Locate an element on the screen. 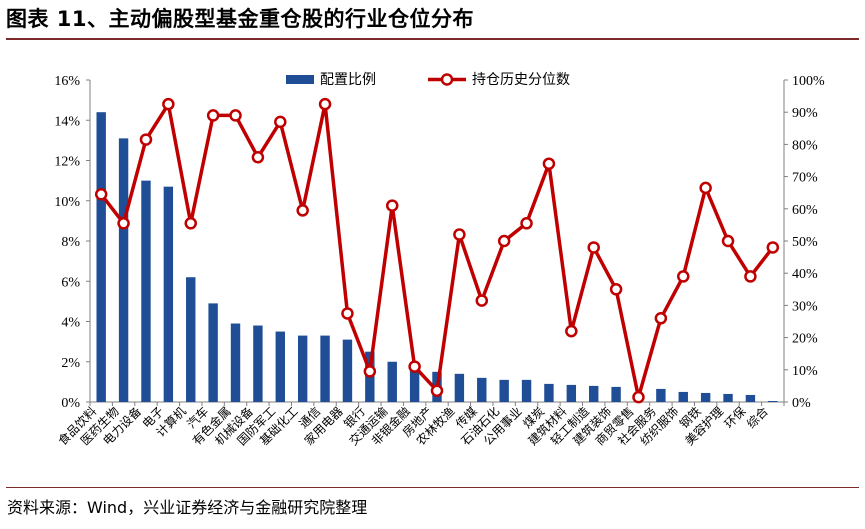 The width and height of the screenshot is (865, 529). right-tick-label: 70% is located at coordinates (805, 178).